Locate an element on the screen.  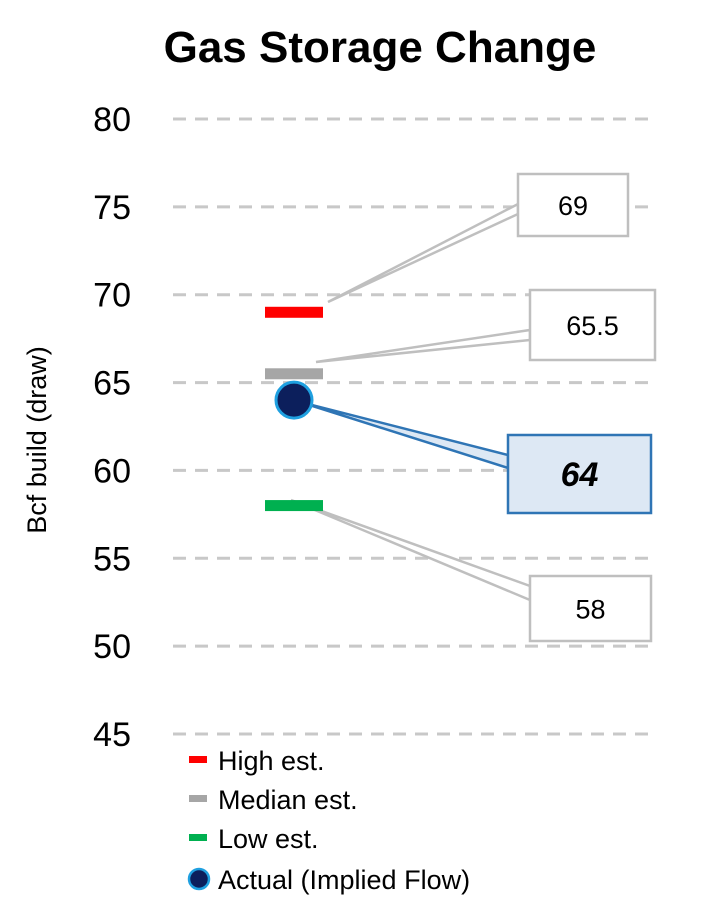
legend-swatch-median-est is located at coordinates (198, 798).